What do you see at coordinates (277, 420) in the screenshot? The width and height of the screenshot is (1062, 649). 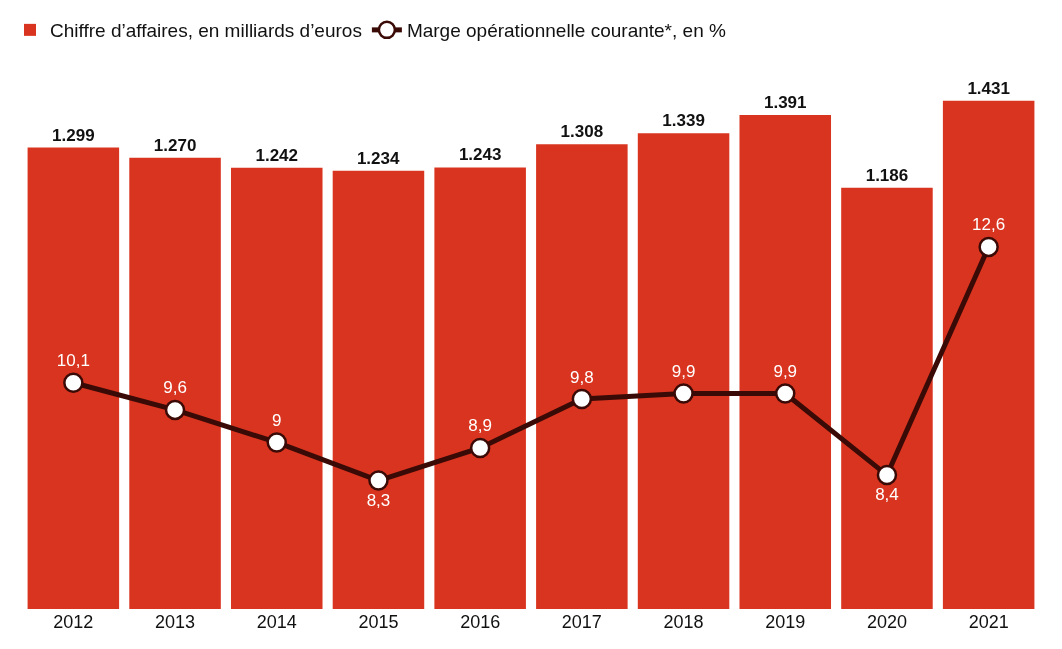 I see `data-label: 9` at bounding box center [277, 420].